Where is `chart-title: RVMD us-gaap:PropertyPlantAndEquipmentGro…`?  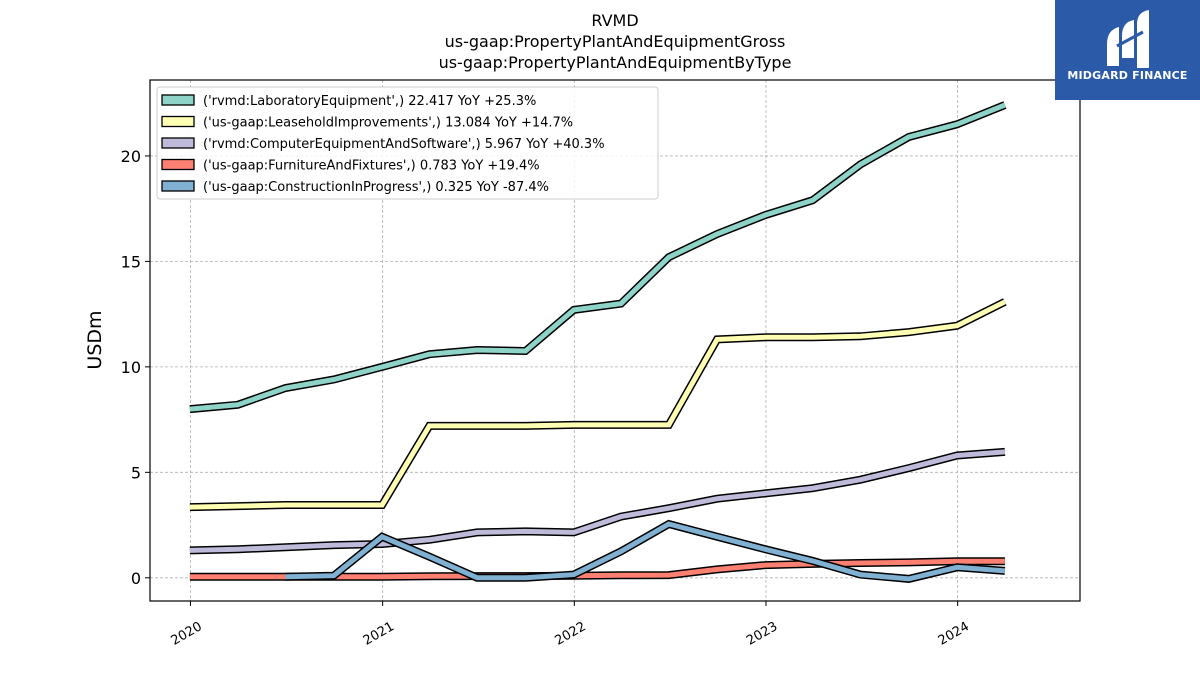
chart-title: RVMD us-gaap:PropertyPlantAndEquipmentGro… is located at coordinates (615, 41).